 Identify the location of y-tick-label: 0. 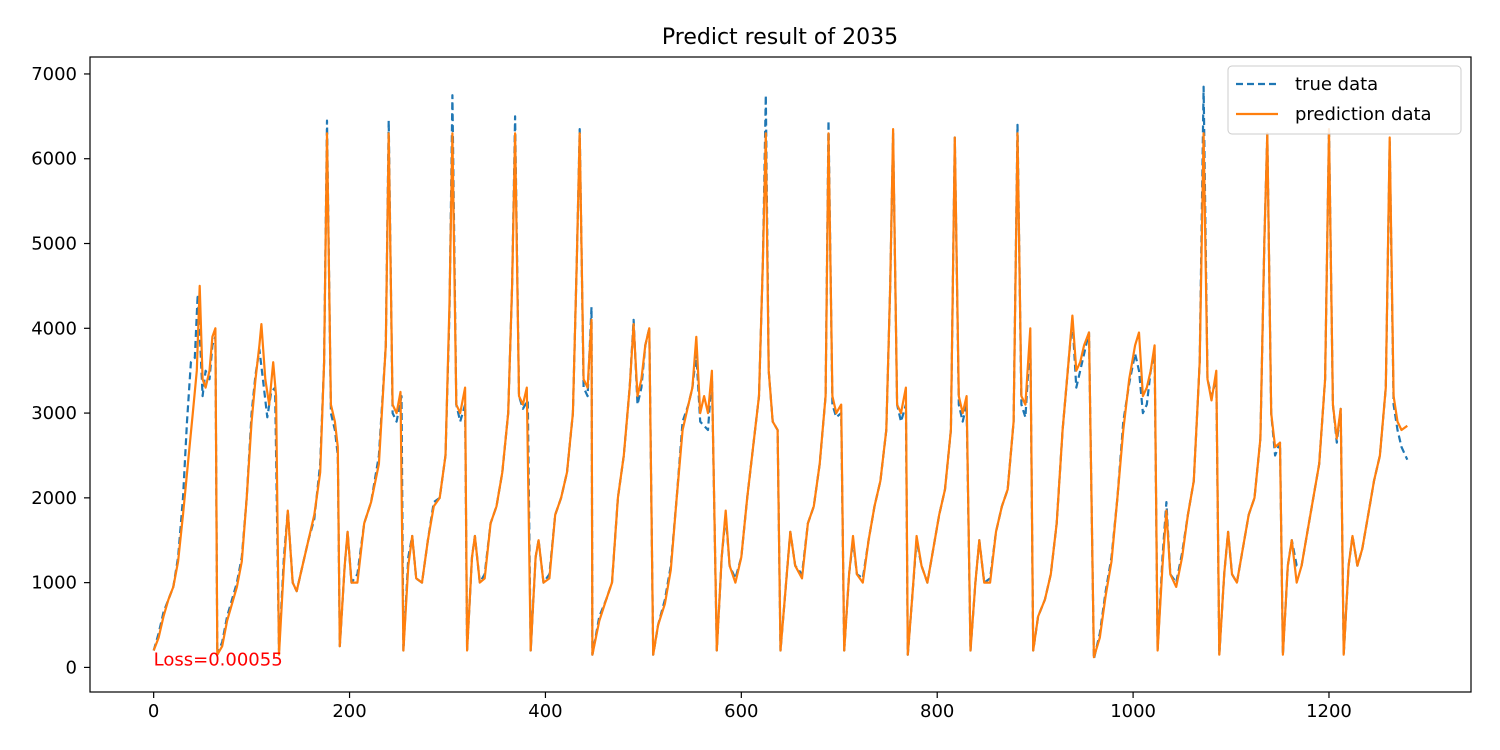
(71, 667).